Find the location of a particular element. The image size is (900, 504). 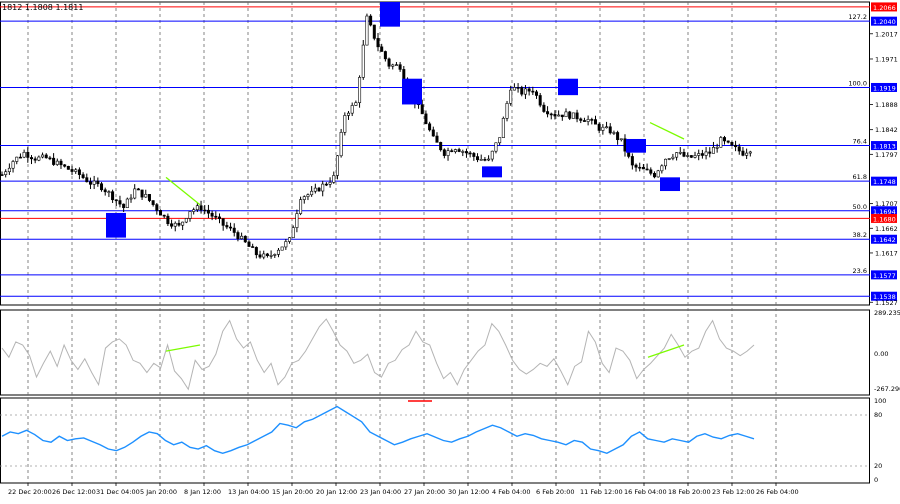

cci-axis-top: 289.2359 is located at coordinates (887, 313).